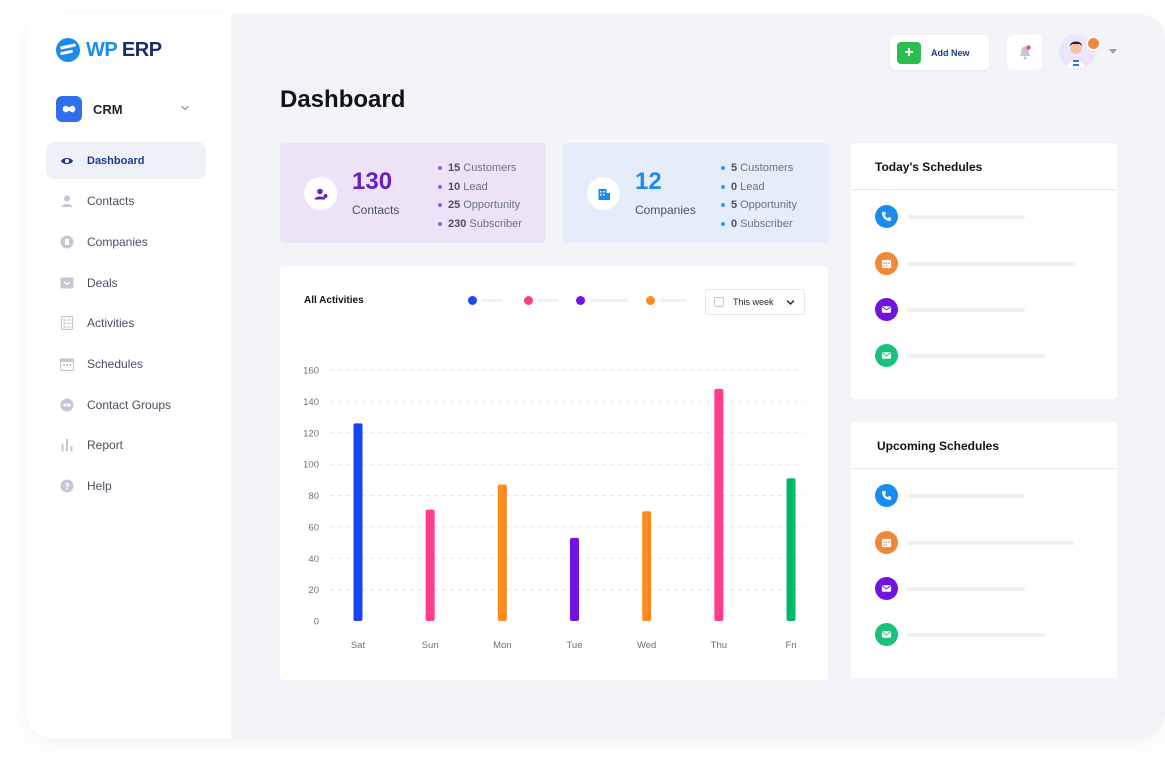 This screenshot has height=773, width=1165. Describe the element at coordinates (665, 210) in the screenshot. I see `companies-label: Companies` at that location.